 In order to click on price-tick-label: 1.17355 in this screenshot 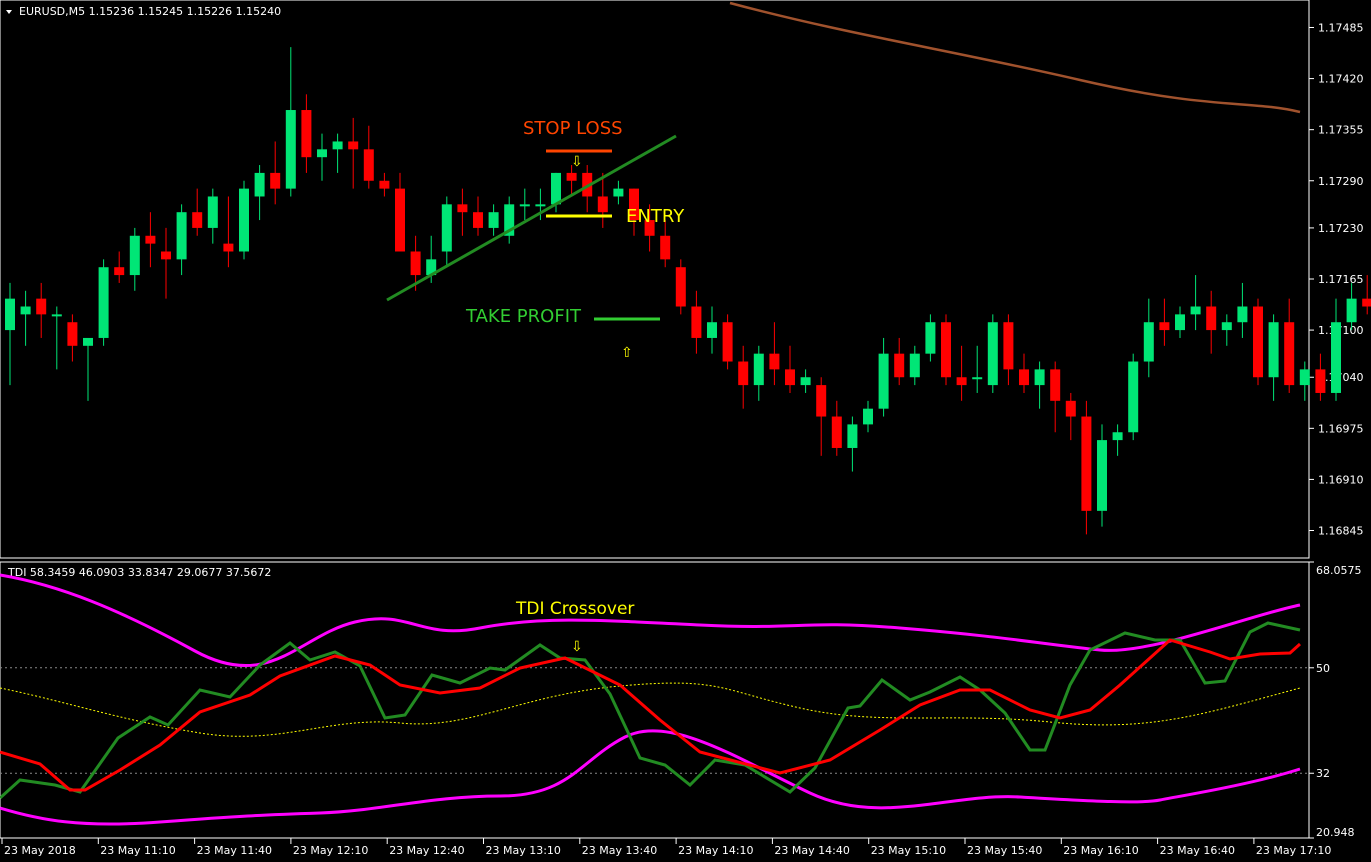, I will do `click(1341, 130)`.